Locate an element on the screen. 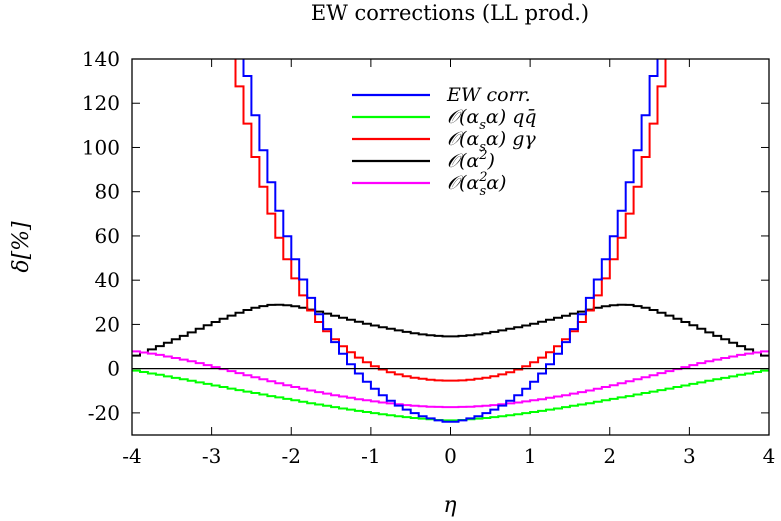  y-tick-label: 60 is located at coordinates (107, 236).